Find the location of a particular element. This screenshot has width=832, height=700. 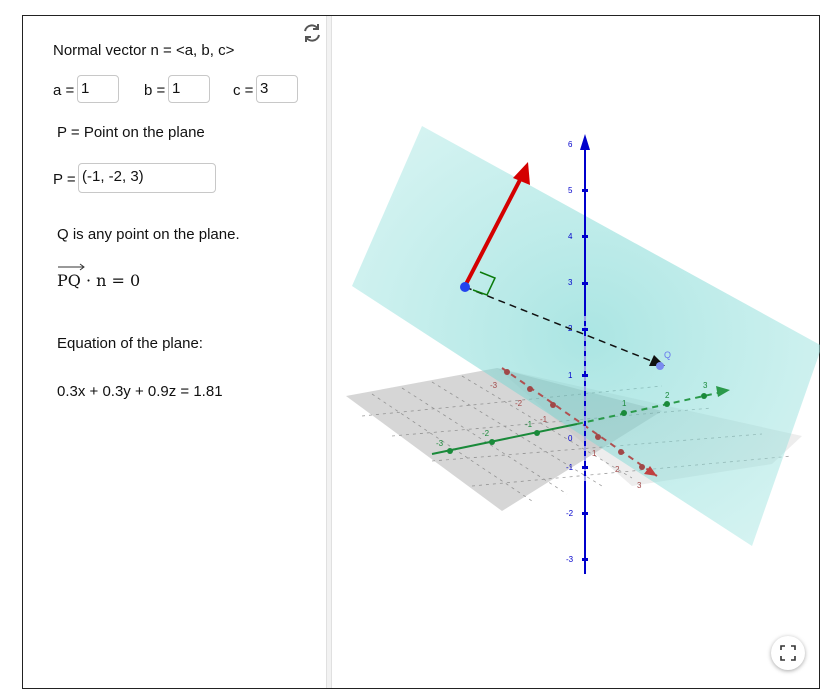

y-axis-arrow is located at coordinates (723, 391).